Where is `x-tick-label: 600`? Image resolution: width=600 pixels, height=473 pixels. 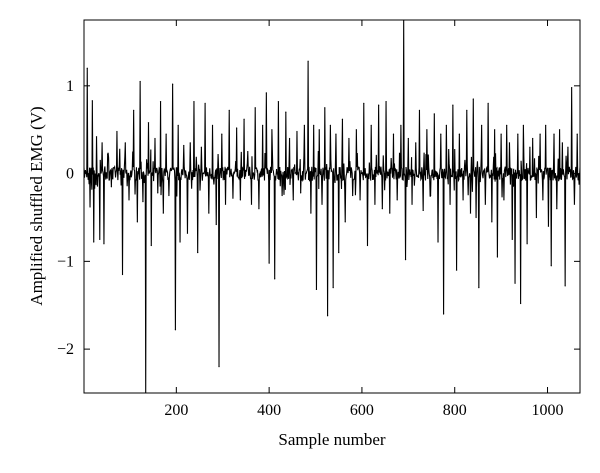 x-tick-label: 600 is located at coordinates (362, 410).